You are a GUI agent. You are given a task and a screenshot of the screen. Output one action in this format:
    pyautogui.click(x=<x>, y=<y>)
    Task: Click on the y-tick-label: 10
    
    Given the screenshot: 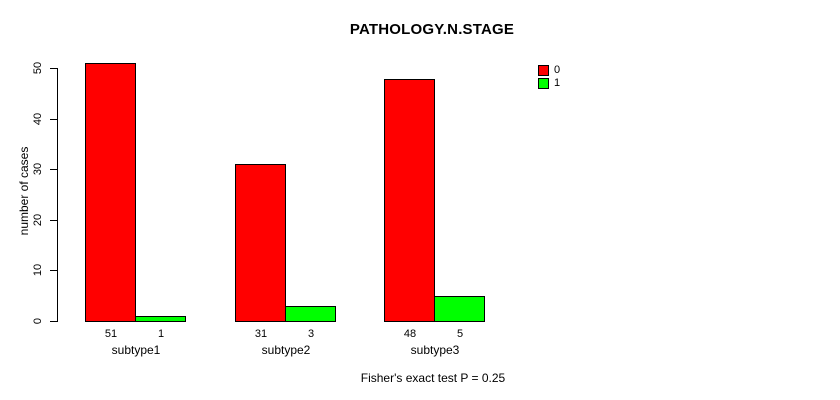 What is the action you would take?
    pyautogui.click(x=38, y=270)
    